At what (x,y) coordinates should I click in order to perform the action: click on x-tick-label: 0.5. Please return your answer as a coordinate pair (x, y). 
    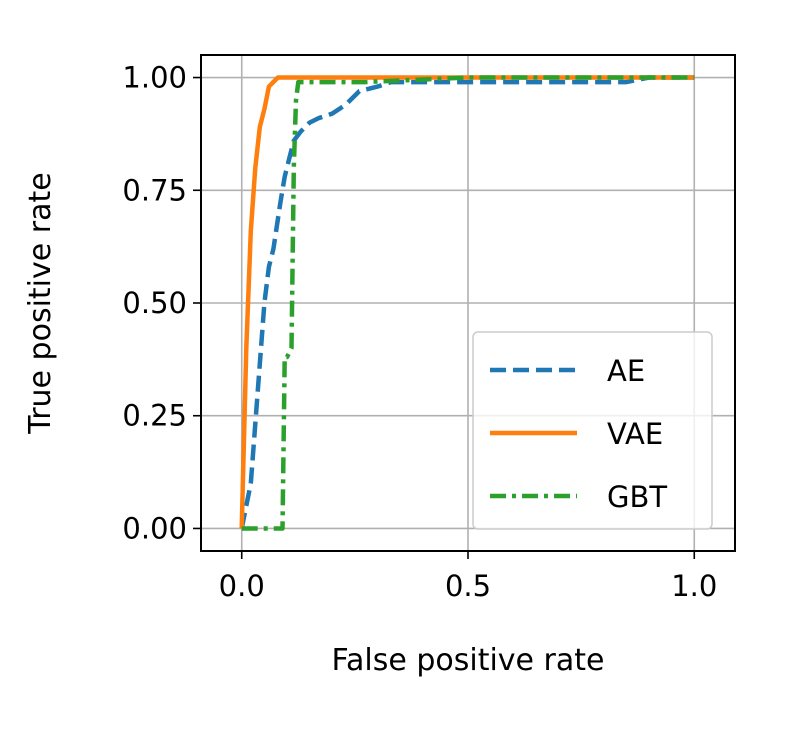
    Looking at the image, I should click on (468, 586).